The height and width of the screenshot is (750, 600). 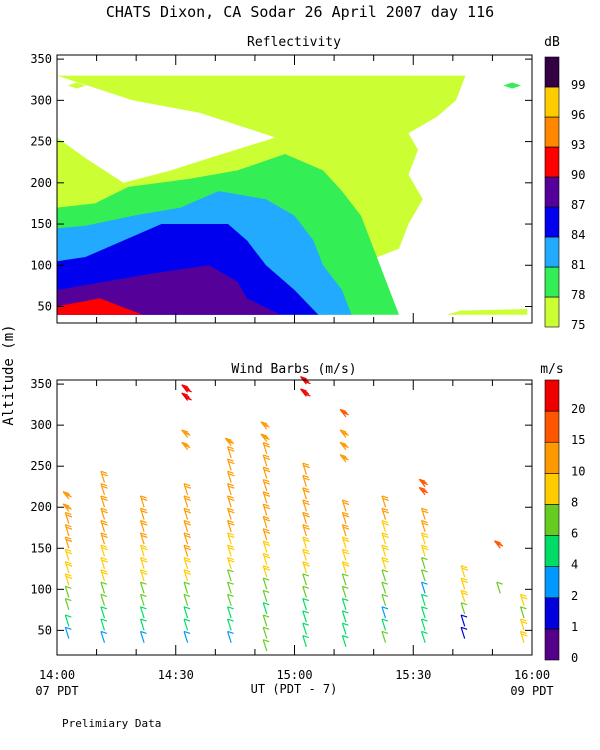 What do you see at coordinates (56, 691) in the screenshot?
I see `x-left-sublabel: 07 PDT` at bounding box center [56, 691].